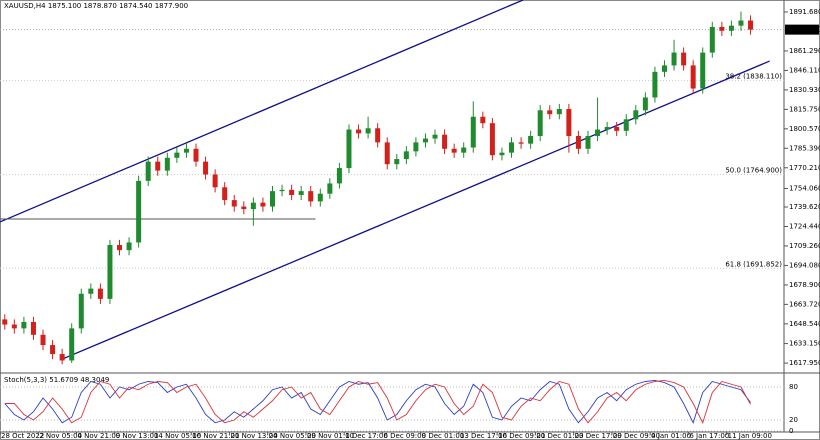 This screenshot has height=440, width=820. Describe the element at coordinates (753, 264) in the screenshot. I see `fib-level-label: 61.8 (1691.852)` at that location.